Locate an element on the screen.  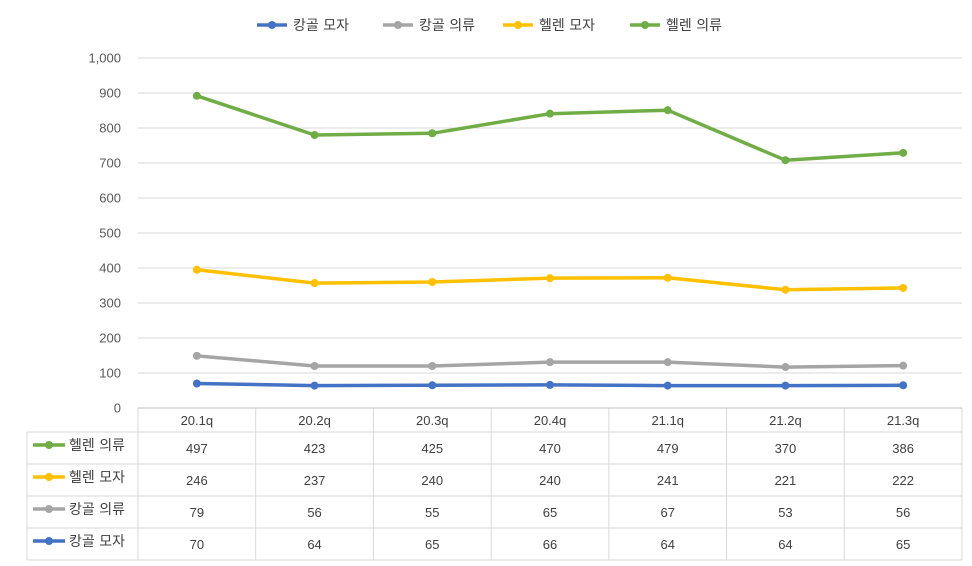
x-tick-label: 20.4q is located at coordinates (550, 420).